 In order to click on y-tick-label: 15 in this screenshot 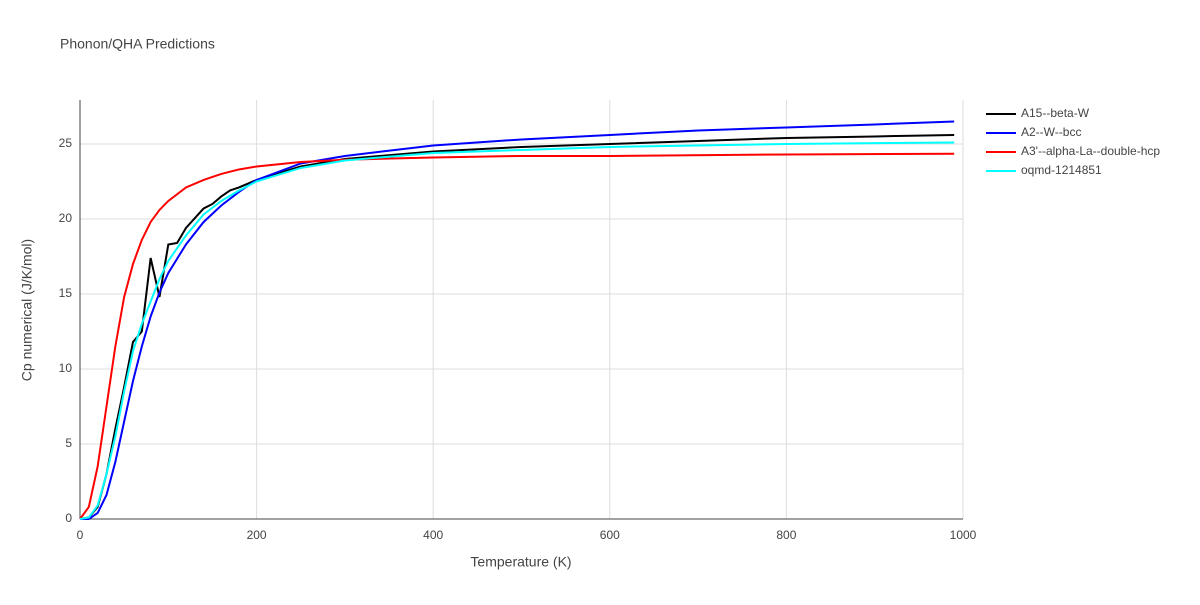, I will do `click(66, 293)`.